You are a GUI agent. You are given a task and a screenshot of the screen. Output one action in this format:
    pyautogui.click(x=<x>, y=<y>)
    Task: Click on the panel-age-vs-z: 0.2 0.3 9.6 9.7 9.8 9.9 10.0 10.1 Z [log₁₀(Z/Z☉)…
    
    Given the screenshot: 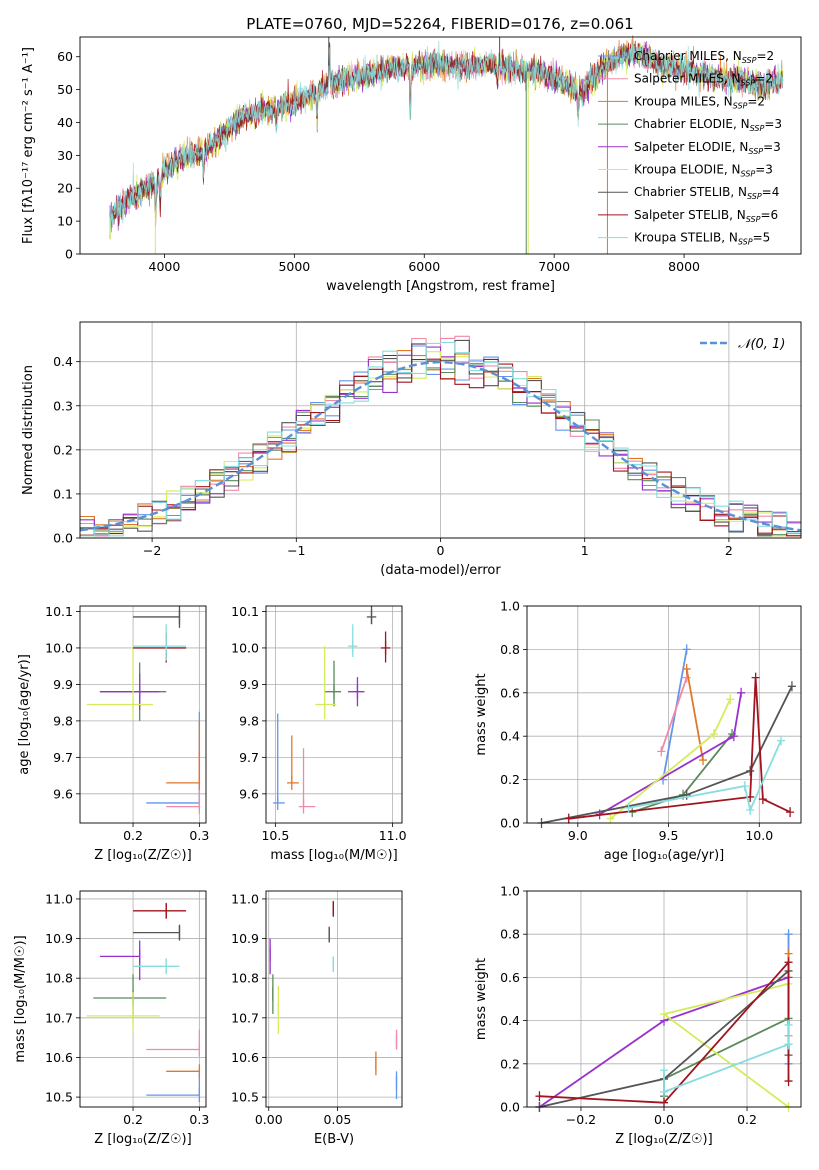 What is the action you would take?
    pyautogui.click(x=113, y=733)
    